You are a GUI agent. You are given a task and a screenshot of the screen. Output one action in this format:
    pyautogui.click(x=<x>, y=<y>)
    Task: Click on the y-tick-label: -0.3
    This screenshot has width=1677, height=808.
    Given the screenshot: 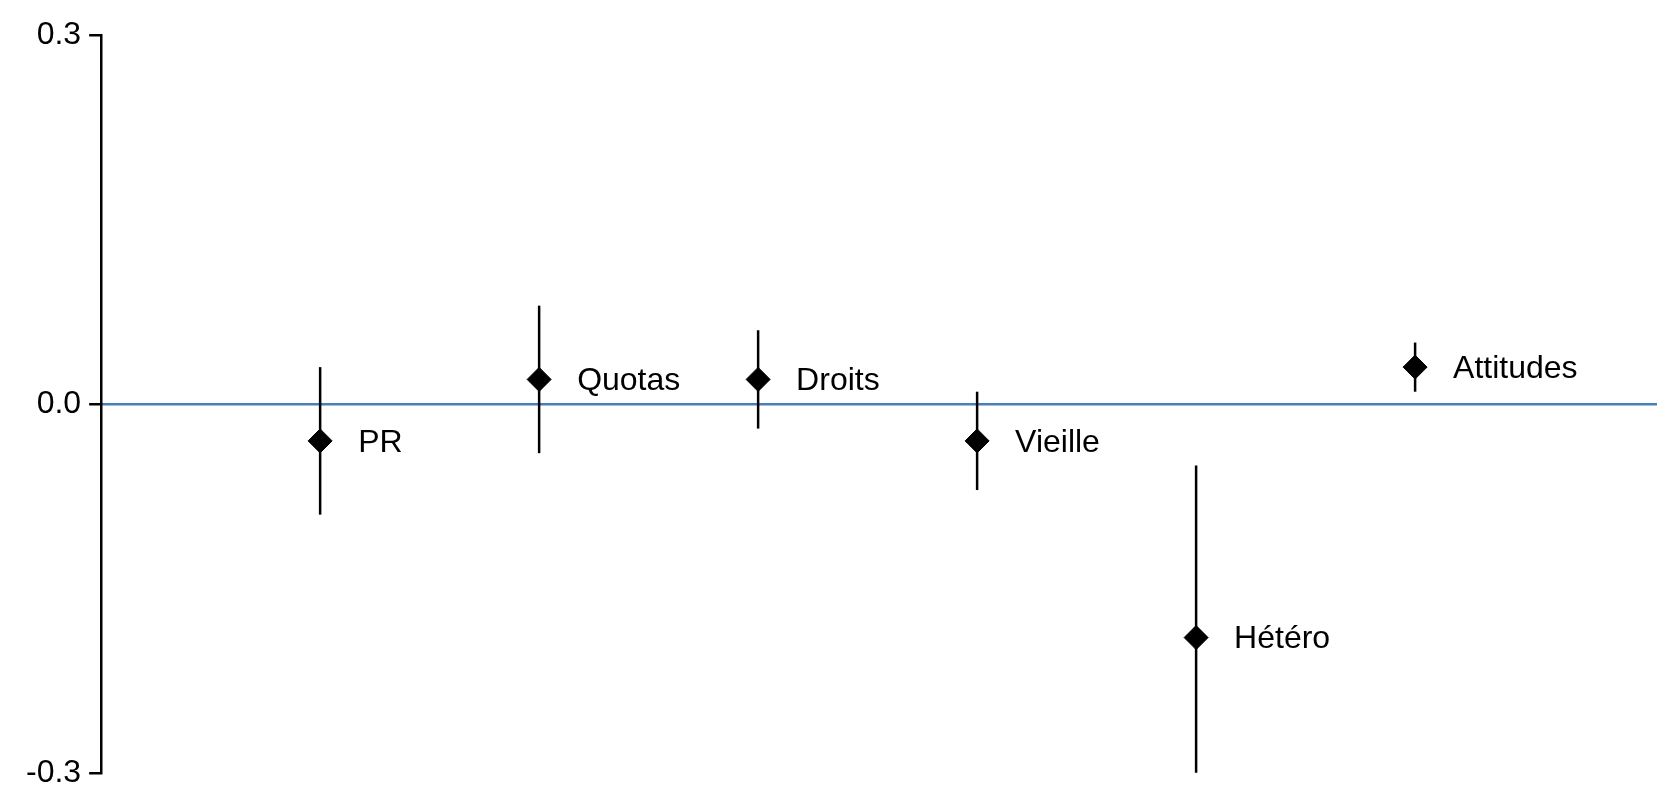 What is the action you would take?
    pyautogui.click(x=54, y=770)
    